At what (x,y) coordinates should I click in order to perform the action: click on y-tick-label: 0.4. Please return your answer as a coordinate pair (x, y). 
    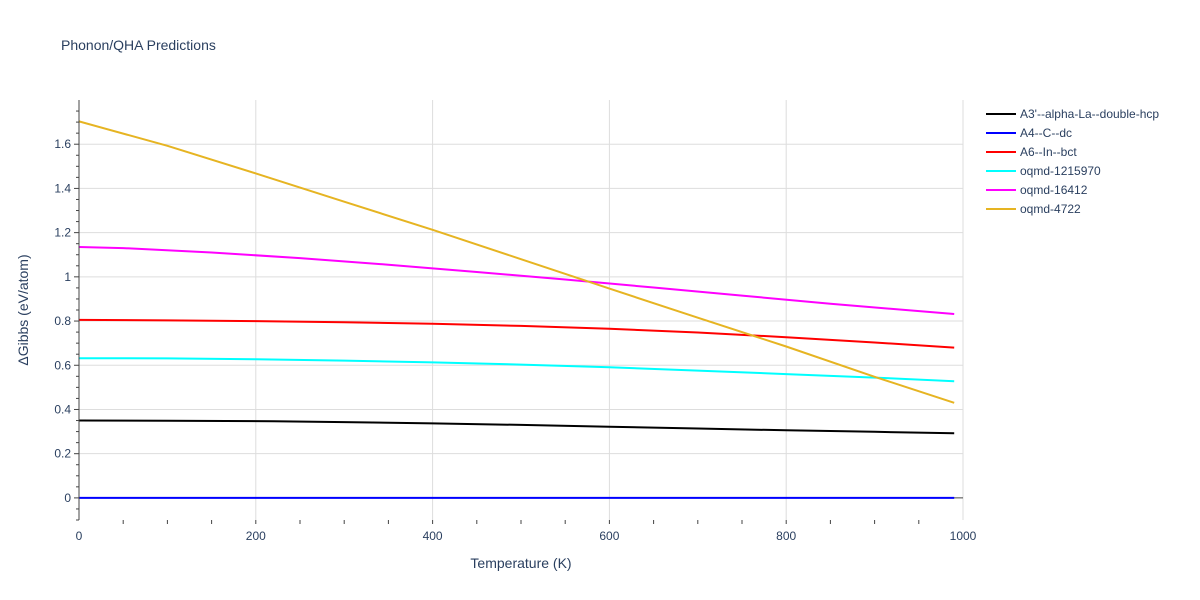
    Looking at the image, I should click on (62, 409).